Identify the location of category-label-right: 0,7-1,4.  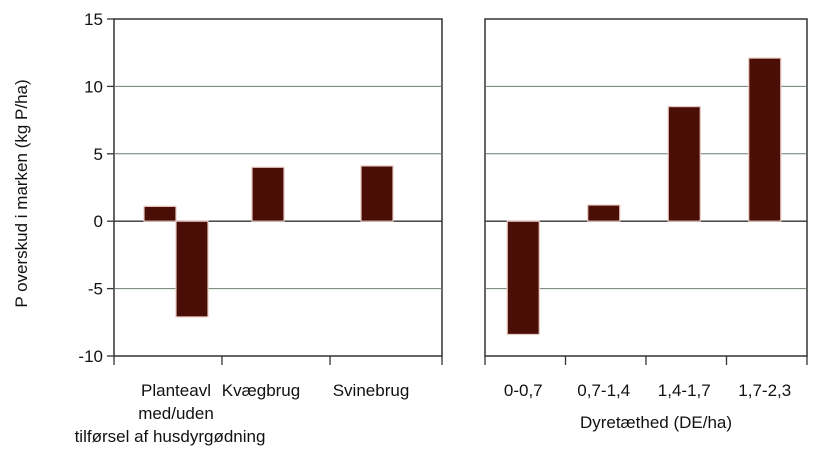
(603, 390).